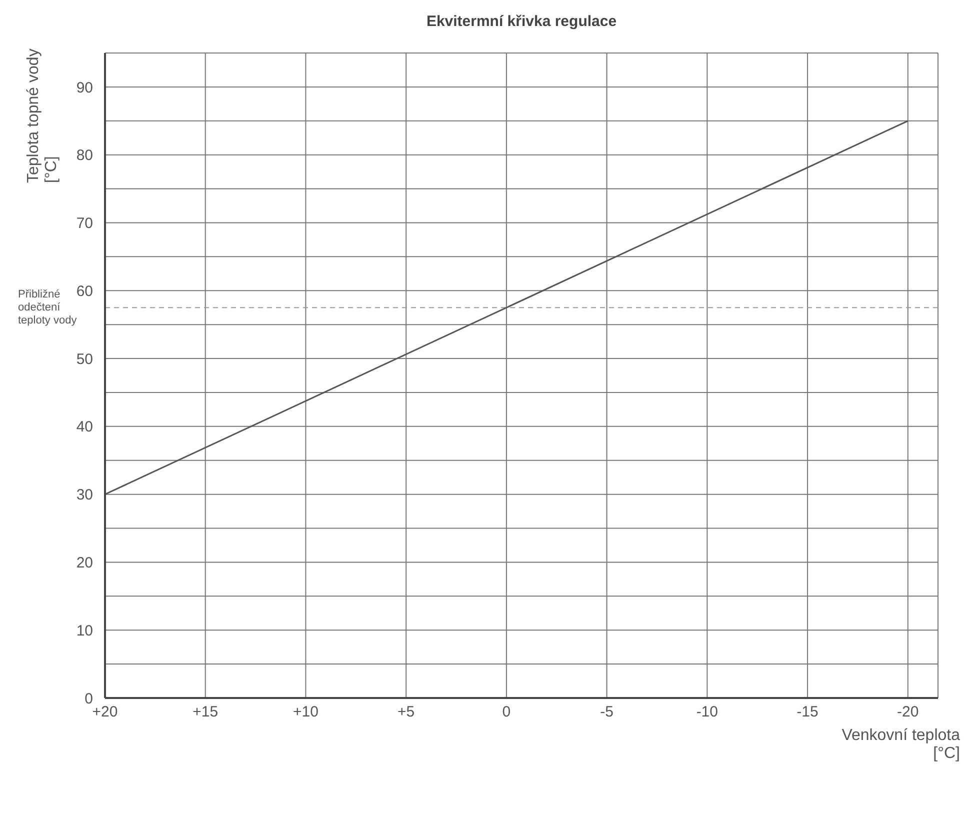 The height and width of the screenshot is (839, 979). Describe the element at coordinates (88, 699) in the screenshot. I see `y-tick-label: 0` at that location.